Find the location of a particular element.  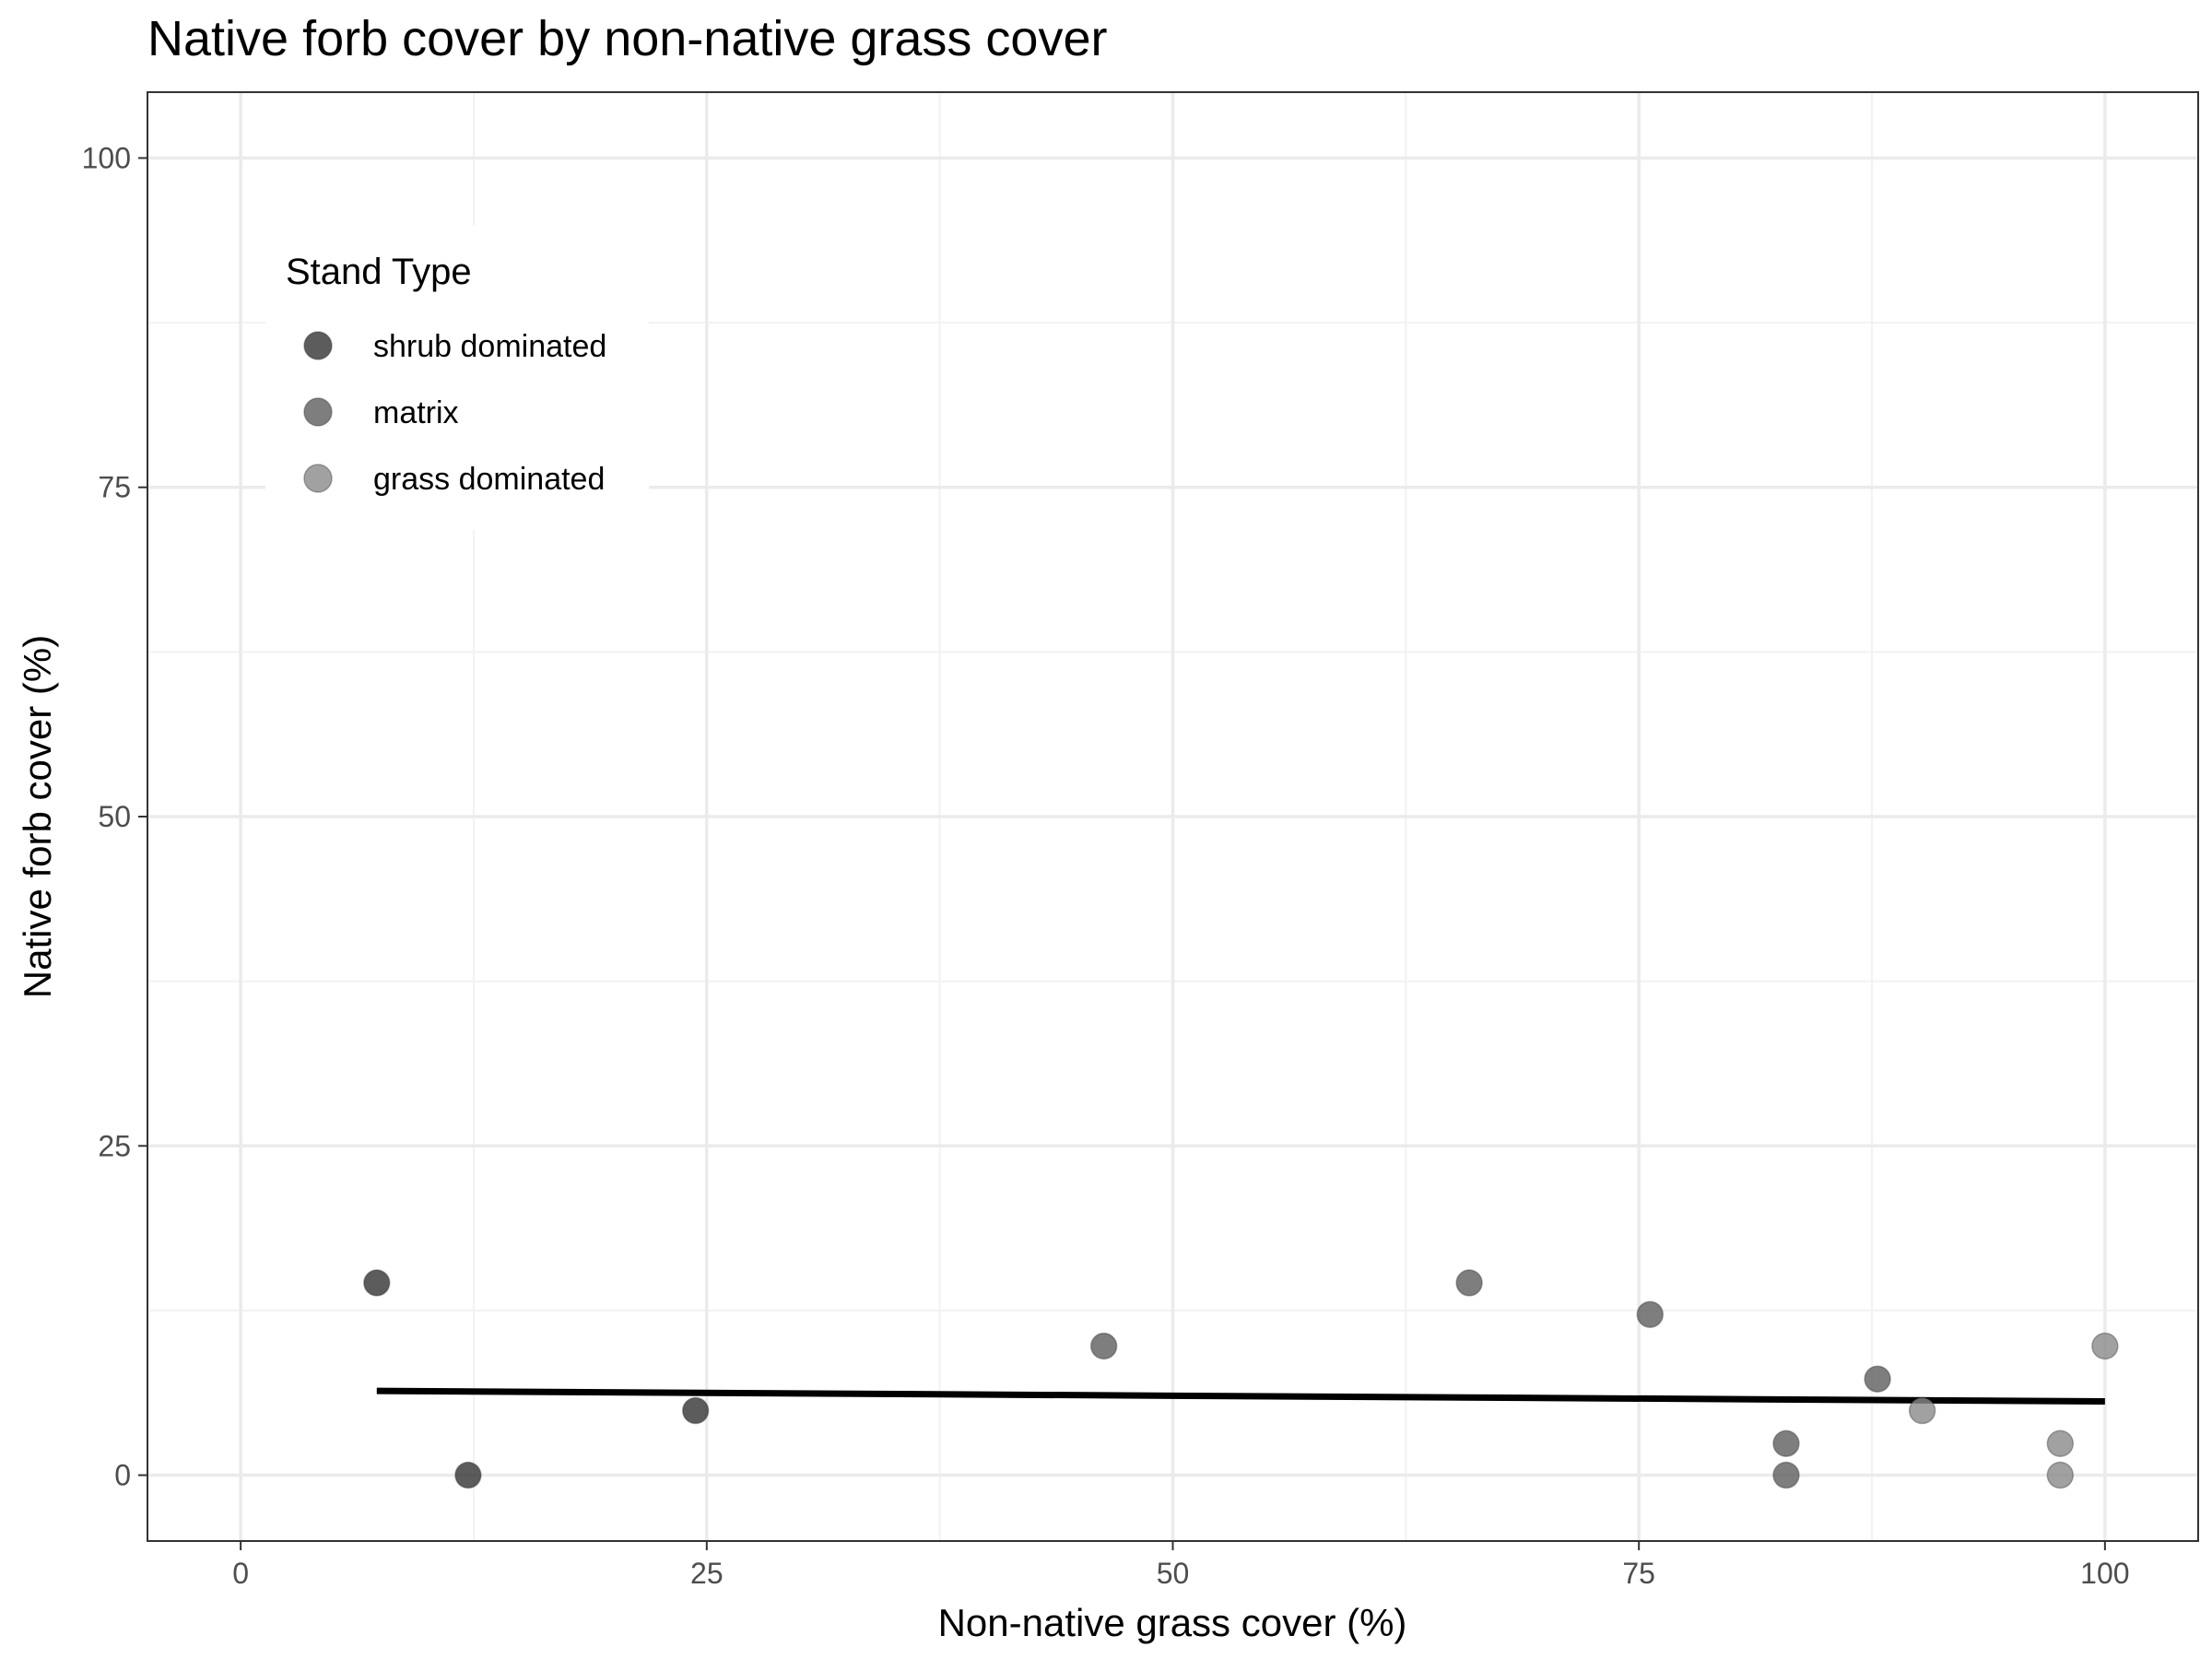

y-axis-title: Native forb cover (%) is located at coordinates (37, 816).